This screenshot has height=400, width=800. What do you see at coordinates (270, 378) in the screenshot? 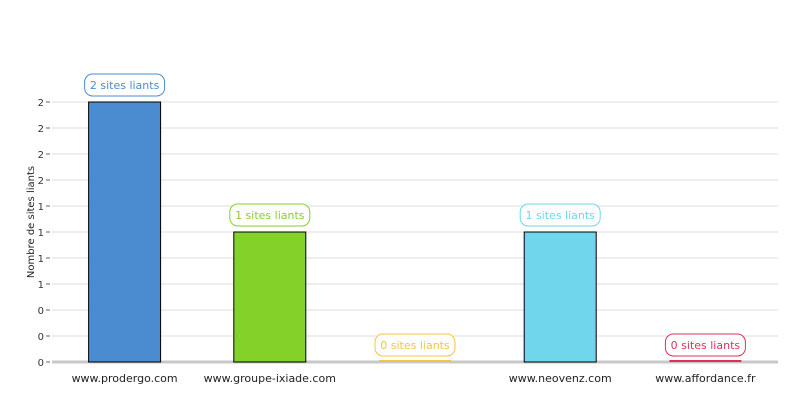
I see `x-tick-label: www.groupe-ixiade.com` at bounding box center [270, 378].